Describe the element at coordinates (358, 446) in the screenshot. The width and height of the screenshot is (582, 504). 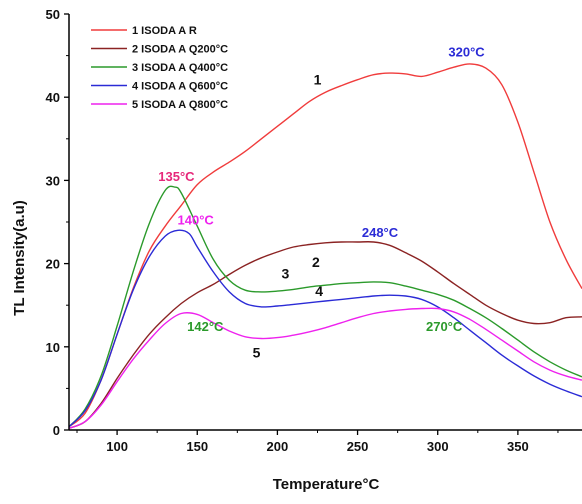
I see `x-tick-label: 250` at that location.